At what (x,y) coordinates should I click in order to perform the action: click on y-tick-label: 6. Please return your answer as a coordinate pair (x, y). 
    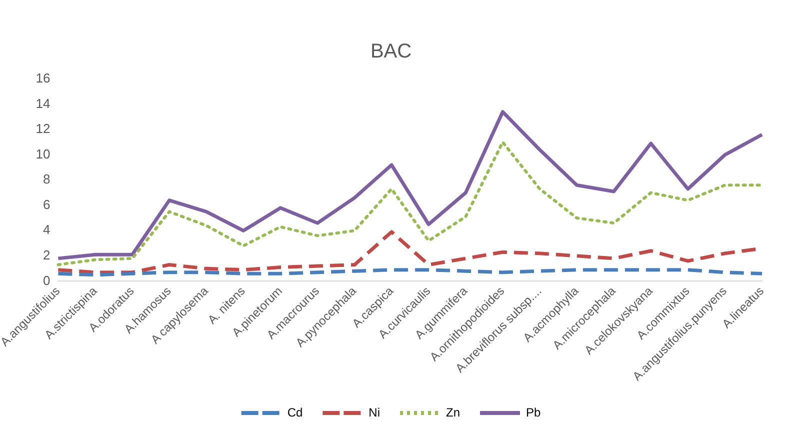
    Looking at the image, I should click on (46, 204).